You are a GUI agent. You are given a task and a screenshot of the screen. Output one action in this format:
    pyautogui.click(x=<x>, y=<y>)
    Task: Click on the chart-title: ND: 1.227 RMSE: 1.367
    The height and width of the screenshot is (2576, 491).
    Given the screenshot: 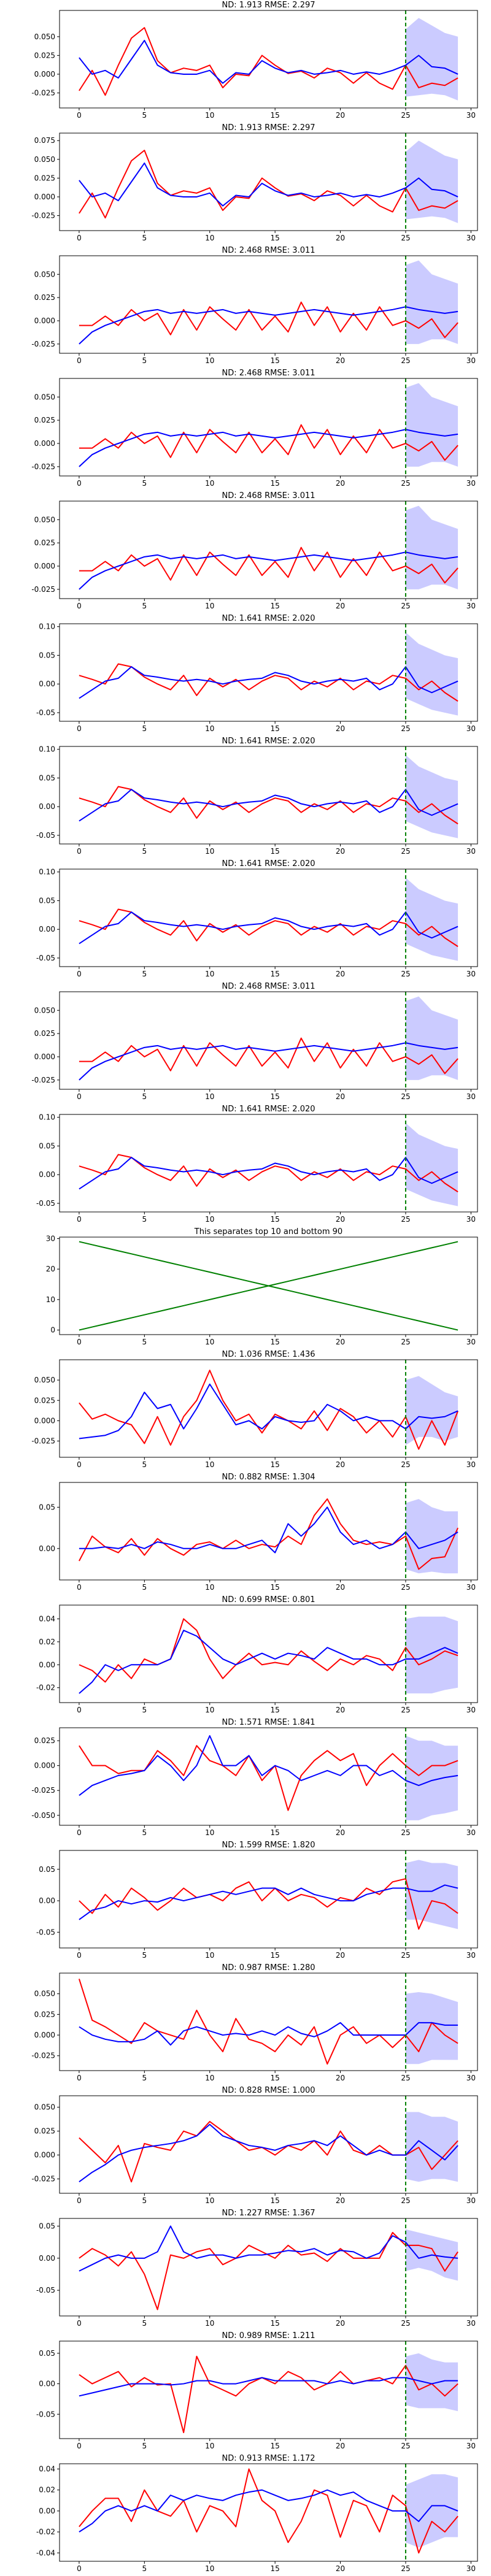 What is the action you would take?
    pyautogui.click(x=268, y=2213)
    